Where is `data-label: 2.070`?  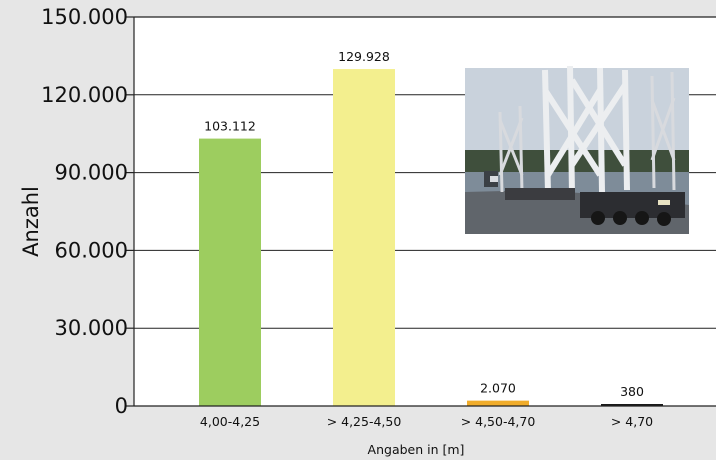 data-label: 2.070 is located at coordinates (498, 388).